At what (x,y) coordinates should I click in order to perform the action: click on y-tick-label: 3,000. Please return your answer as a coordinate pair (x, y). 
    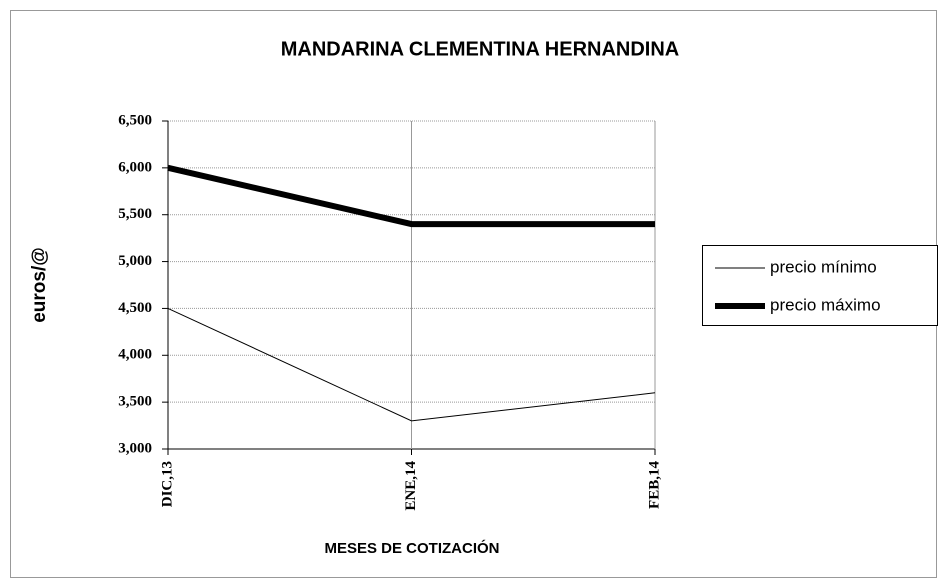
    Looking at the image, I should click on (135, 448).